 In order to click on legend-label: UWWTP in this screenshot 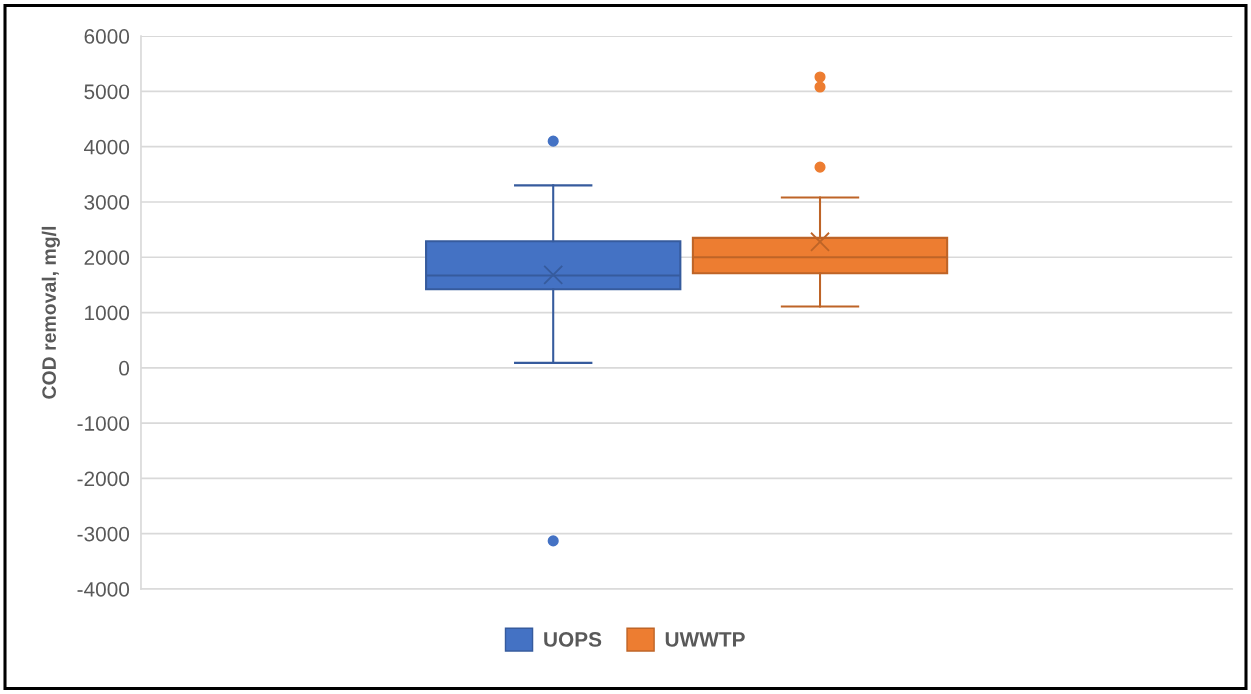, I will do `click(705, 639)`.